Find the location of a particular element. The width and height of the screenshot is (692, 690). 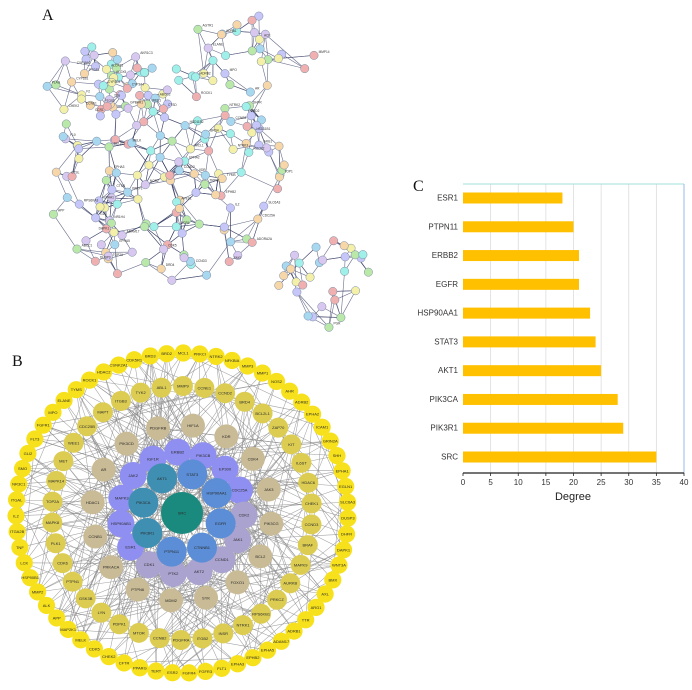

network-b-node-label: ROCK1 is located at coordinates (90, 380).